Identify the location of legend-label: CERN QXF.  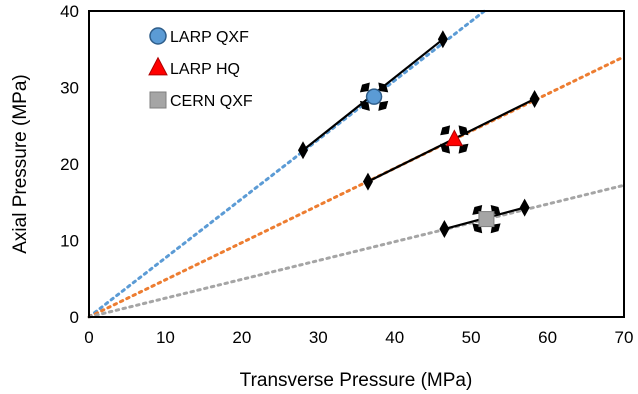
(211, 101).